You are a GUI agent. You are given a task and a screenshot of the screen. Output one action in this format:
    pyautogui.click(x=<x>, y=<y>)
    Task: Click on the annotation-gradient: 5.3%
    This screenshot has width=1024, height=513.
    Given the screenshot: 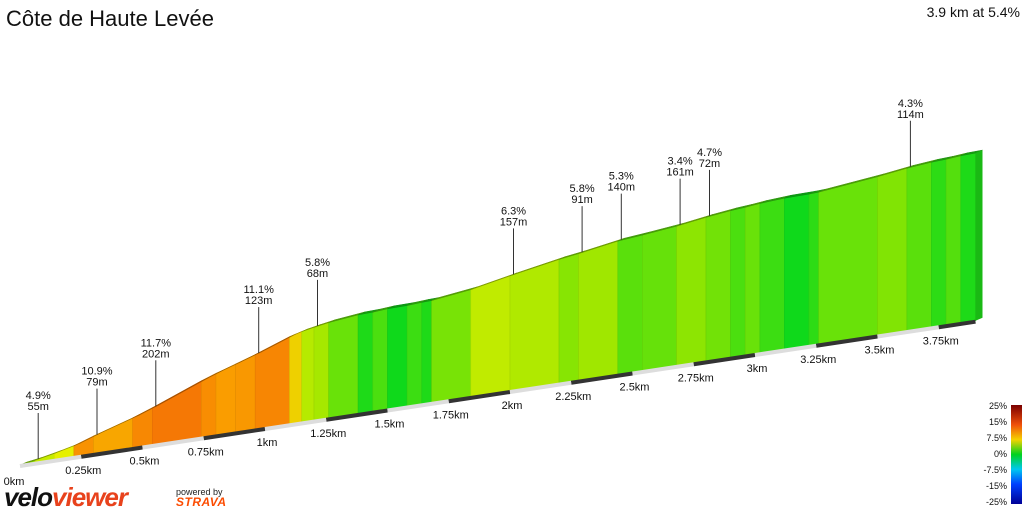 What is the action you would take?
    pyautogui.click(x=621, y=177)
    